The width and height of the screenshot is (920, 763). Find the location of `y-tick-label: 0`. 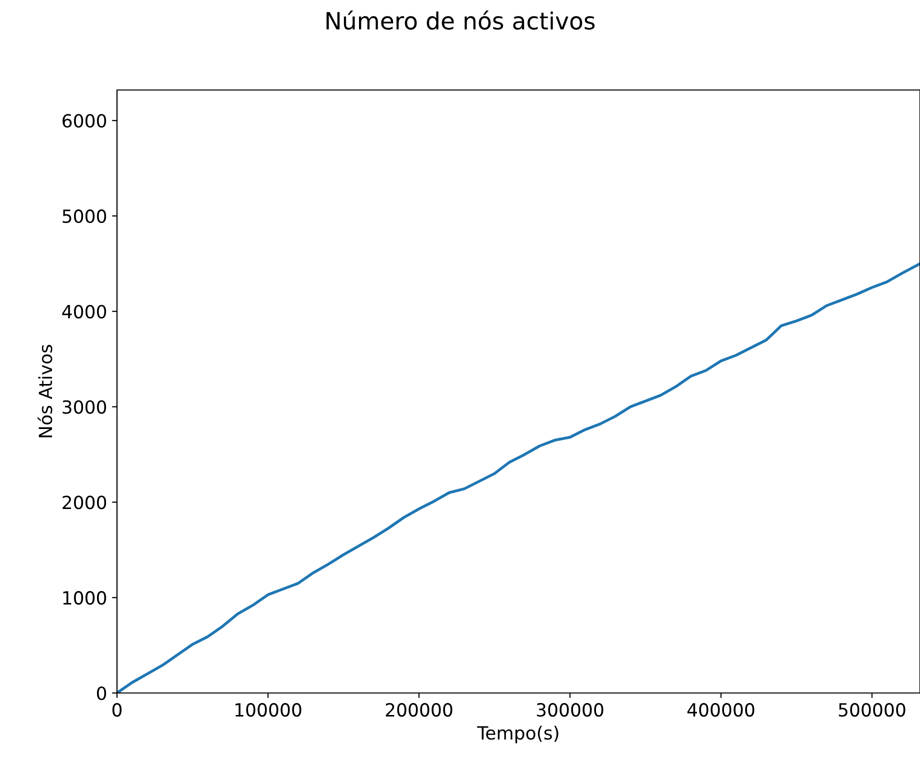

y-tick-label: 0 is located at coordinates (101, 693).